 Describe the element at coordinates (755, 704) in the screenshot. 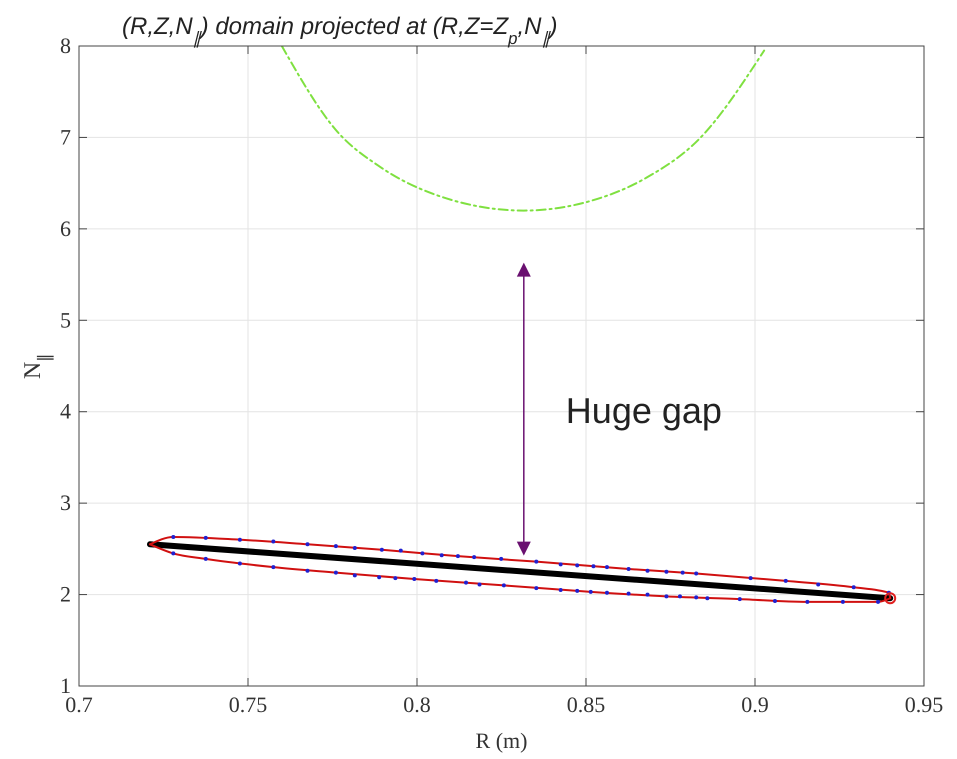

I see `x-tick-label: 0.9` at that location.